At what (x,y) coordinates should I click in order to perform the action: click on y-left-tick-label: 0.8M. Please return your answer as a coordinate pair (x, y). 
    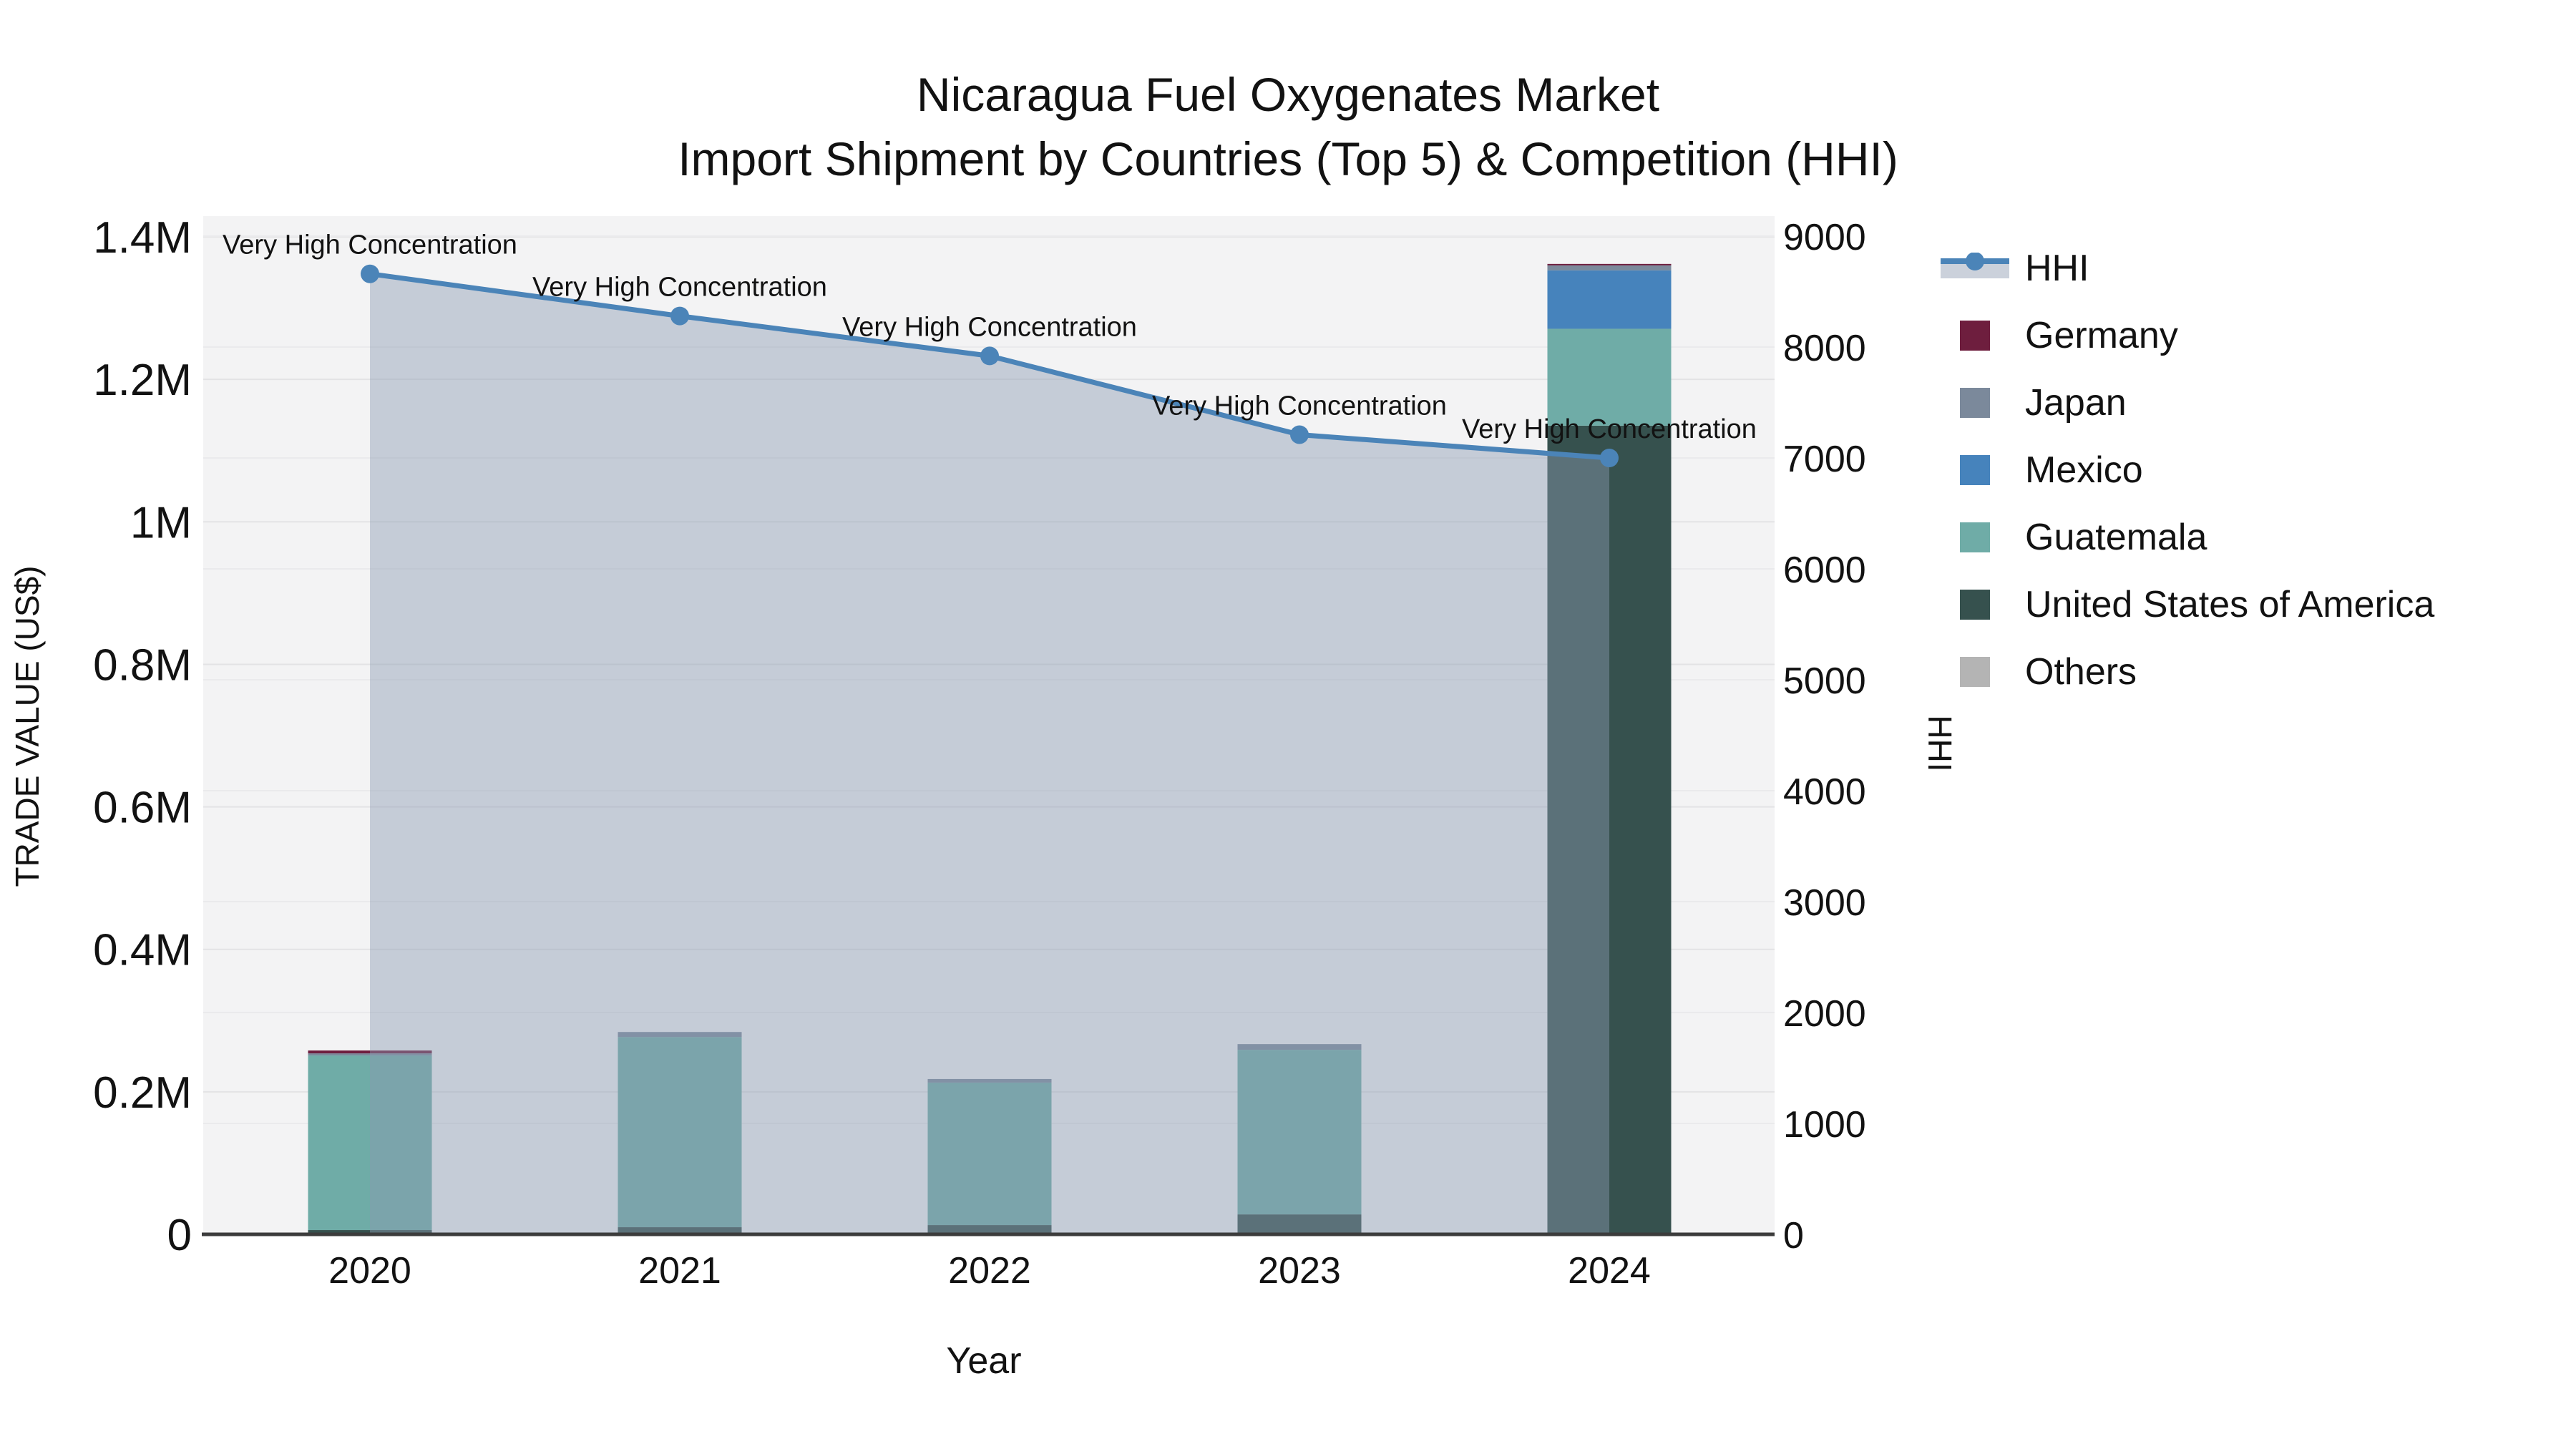
    Looking at the image, I should click on (142, 665).